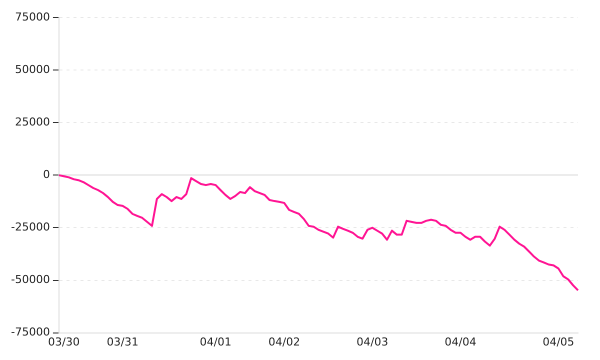 This screenshot has height=360, width=600. What do you see at coordinates (30, 332) in the screenshot?
I see `y-tick-label: -75000` at bounding box center [30, 332].